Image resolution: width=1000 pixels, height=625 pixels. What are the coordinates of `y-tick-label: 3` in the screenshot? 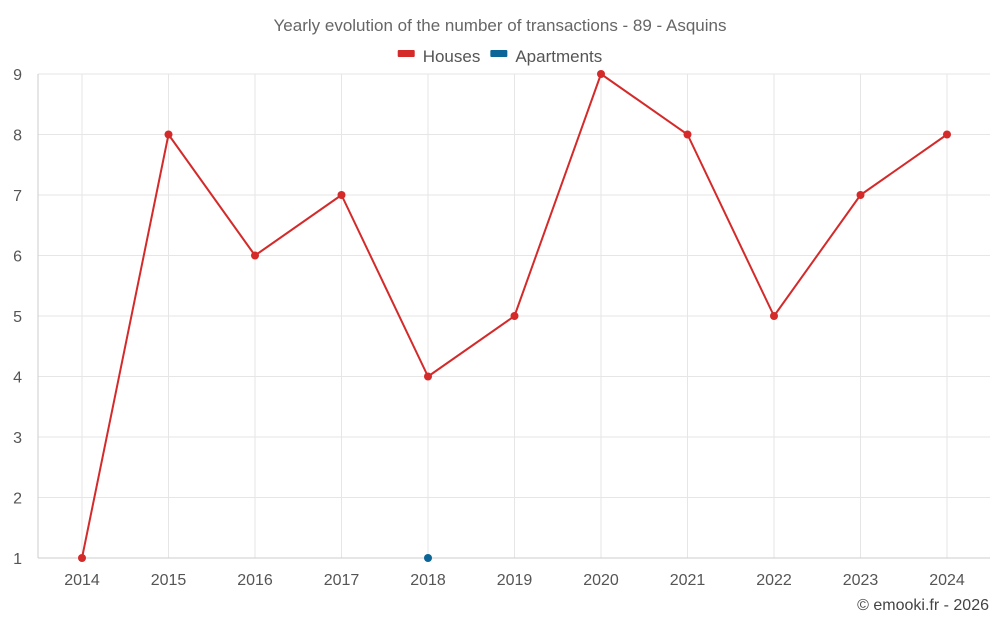 It's located at (17, 438).